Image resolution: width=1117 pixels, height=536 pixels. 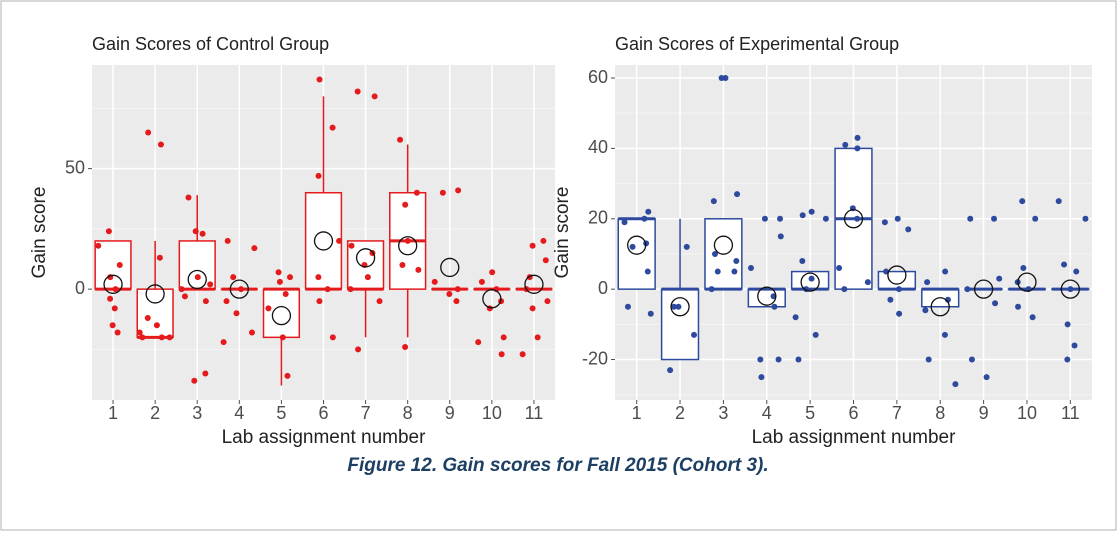 I want to click on y-tick-label: 60, so click(x=598, y=77).